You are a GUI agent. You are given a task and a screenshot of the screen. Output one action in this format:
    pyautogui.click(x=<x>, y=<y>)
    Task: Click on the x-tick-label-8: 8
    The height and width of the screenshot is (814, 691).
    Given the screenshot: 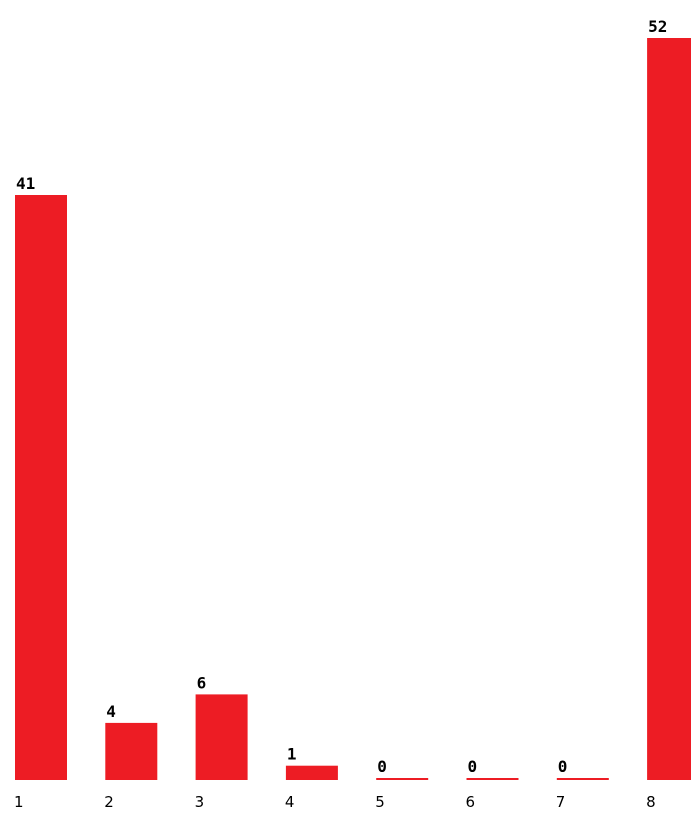 What is the action you would take?
    pyautogui.click(x=651, y=802)
    